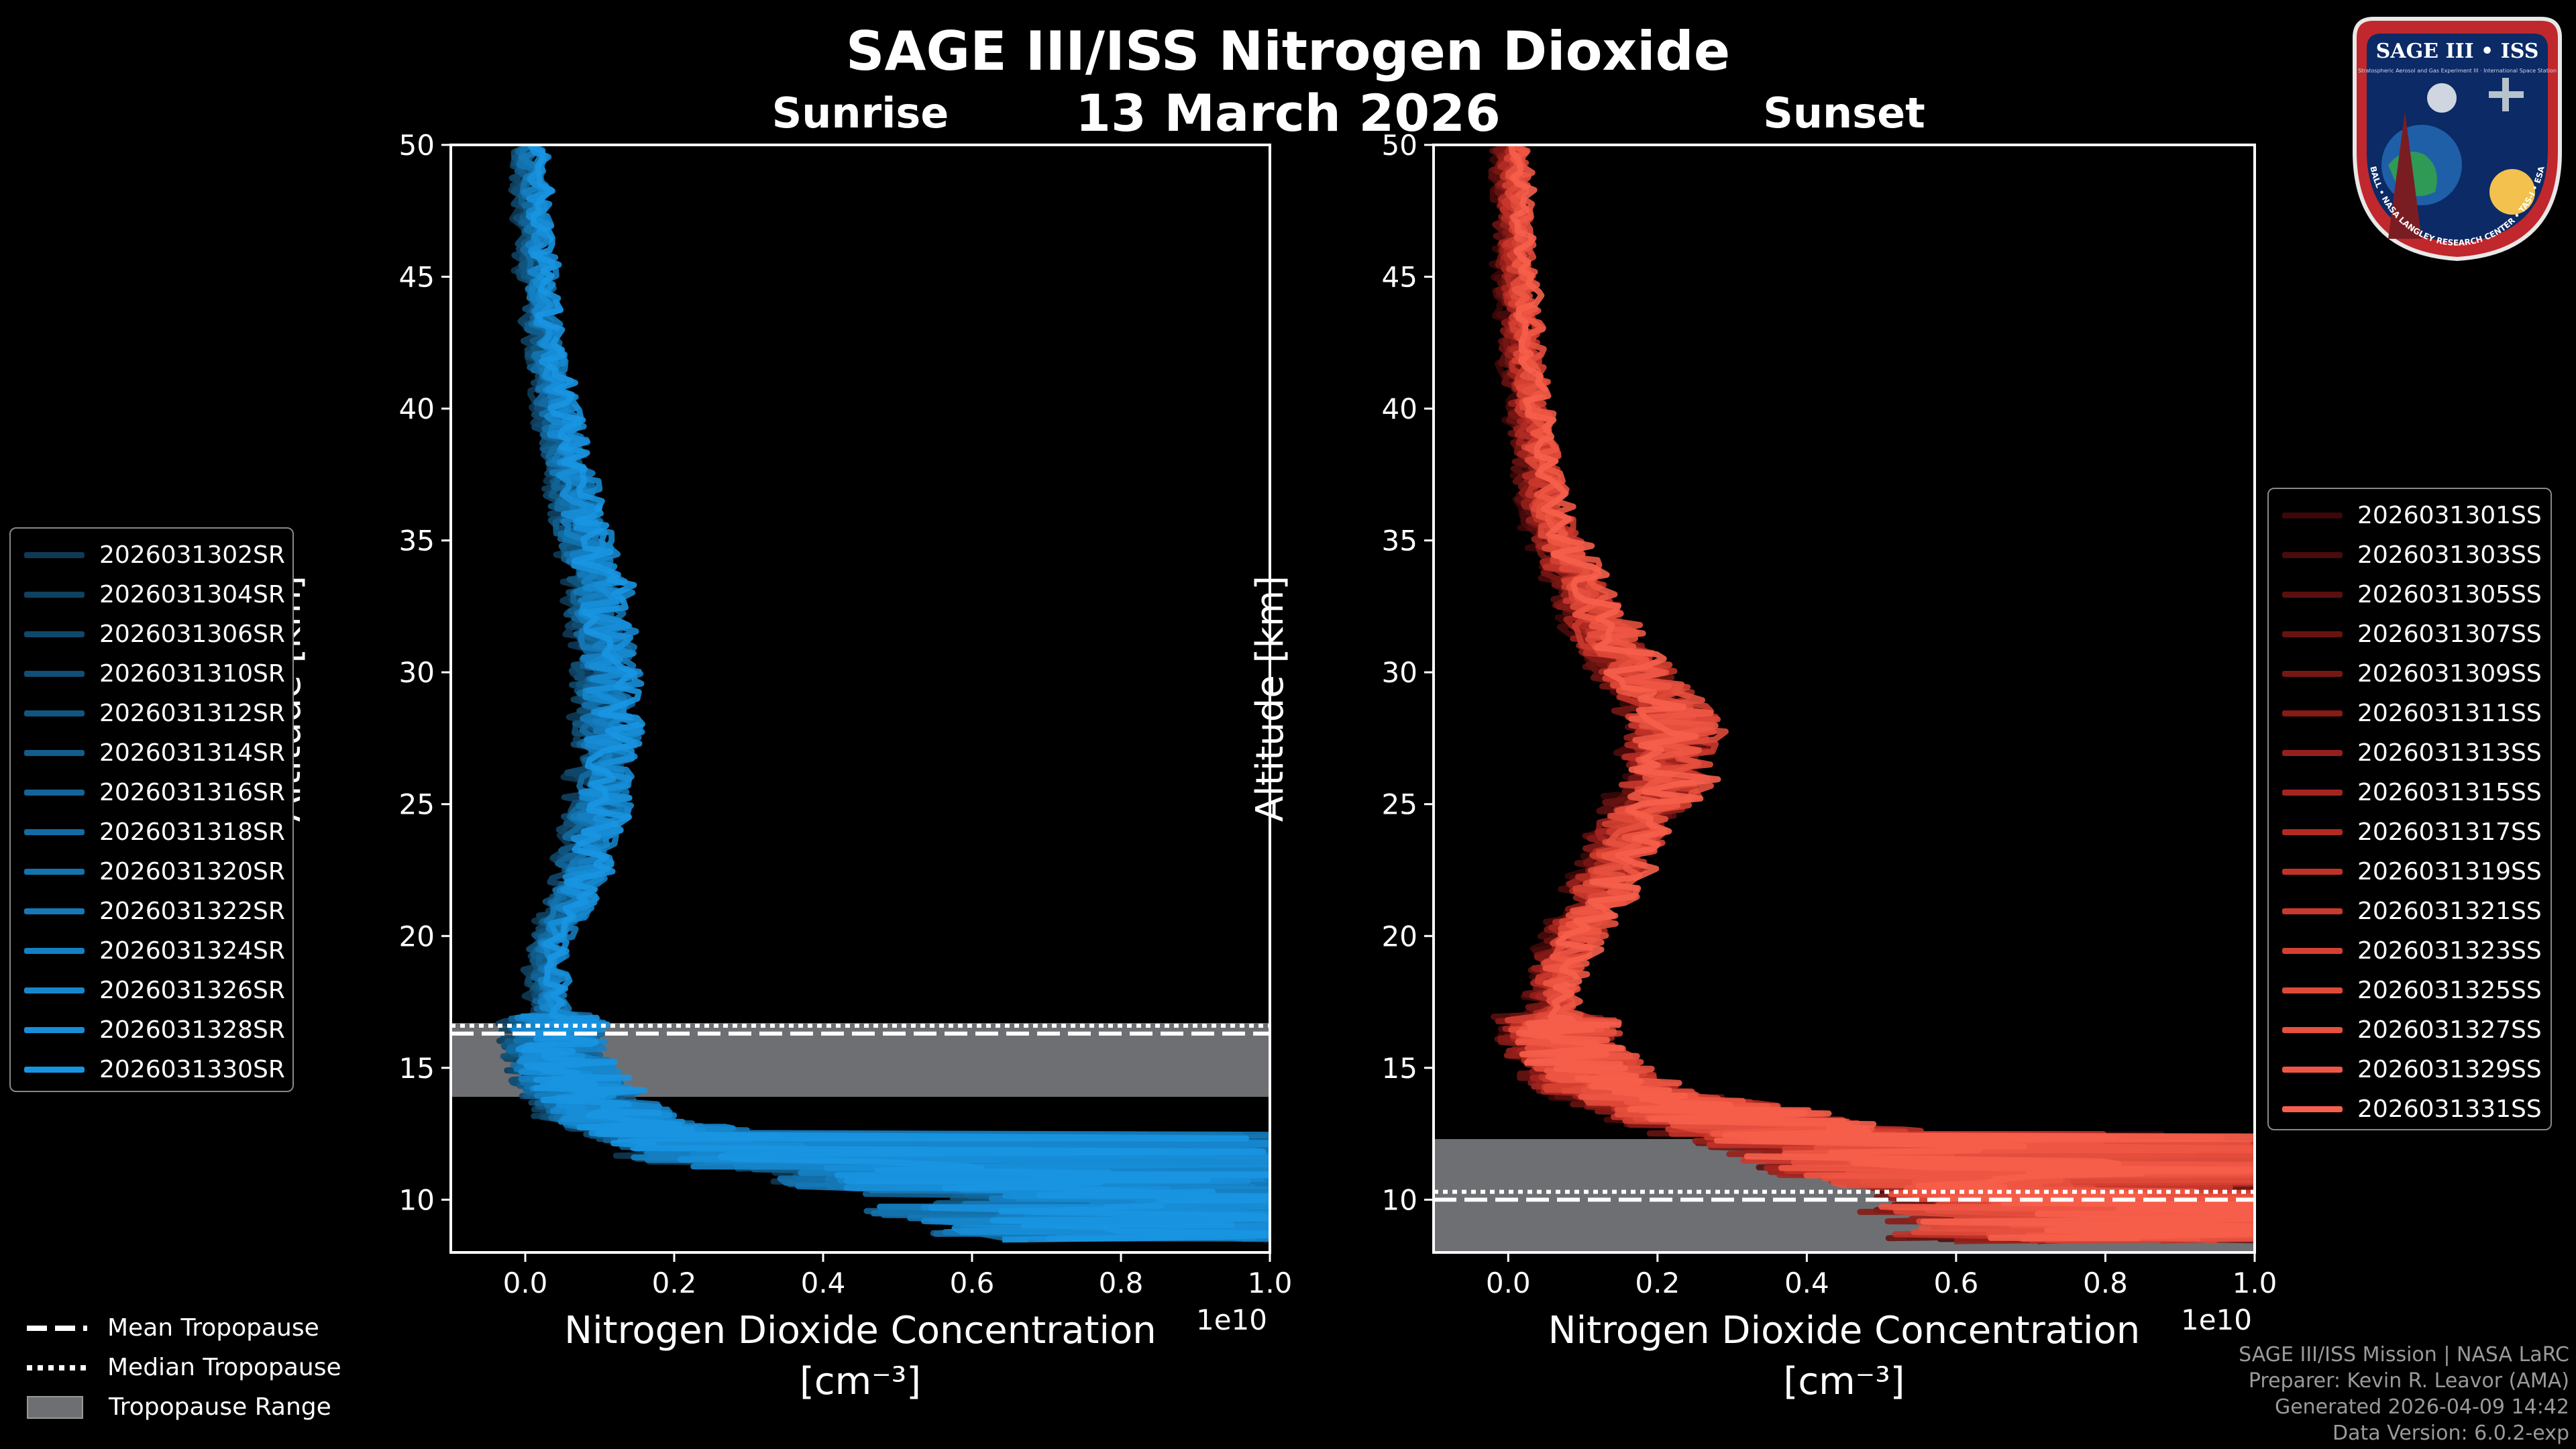  Describe the element at coordinates (1399, 541) in the screenshot. I see `sunset-ytick-label: 35` at that location.